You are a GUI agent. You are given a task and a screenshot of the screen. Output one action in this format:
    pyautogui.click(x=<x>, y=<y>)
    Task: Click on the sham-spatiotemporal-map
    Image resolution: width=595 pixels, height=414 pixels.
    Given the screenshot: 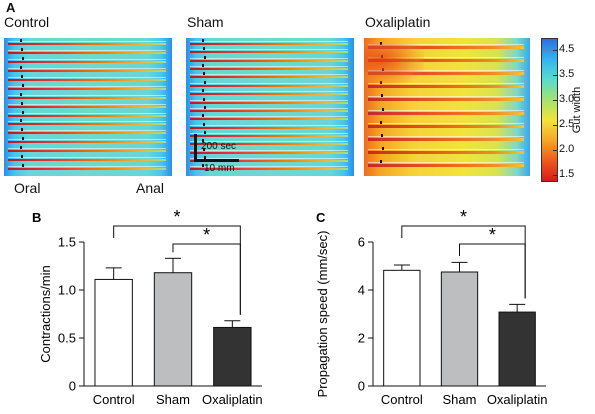 What is the action you would take?
    pyautogui.click(x=270, y=107)
    